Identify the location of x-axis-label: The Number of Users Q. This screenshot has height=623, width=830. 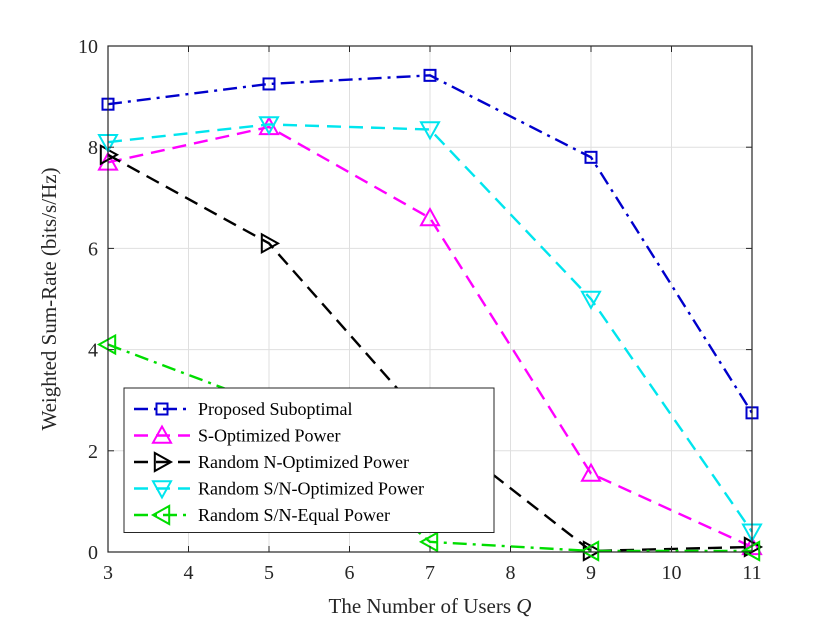
(430, 606).